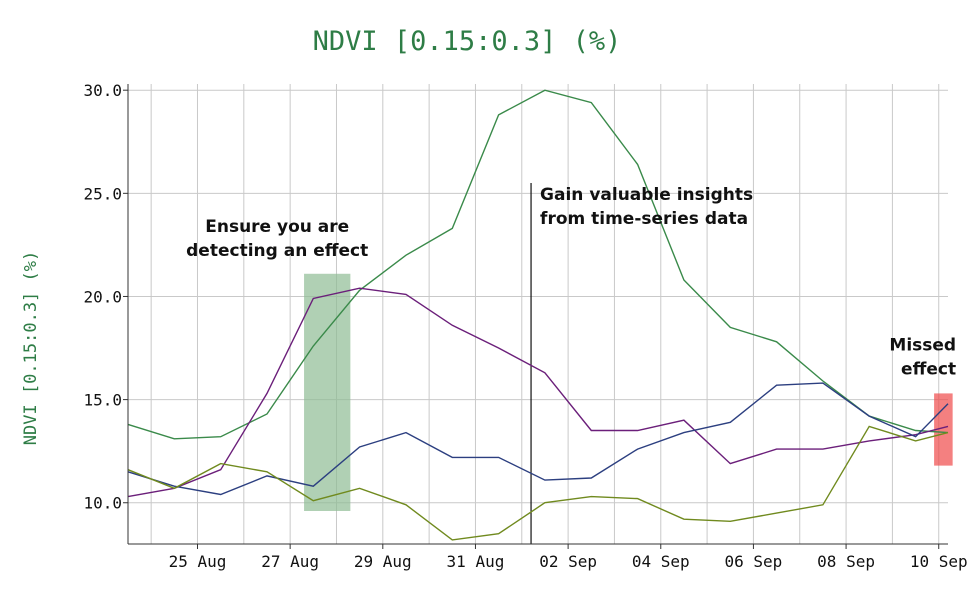  What do you see at coordinates (568, 561) in the screenshot?
I see `x-tick-label: 02 Sep` at bounding box center [568, 561].